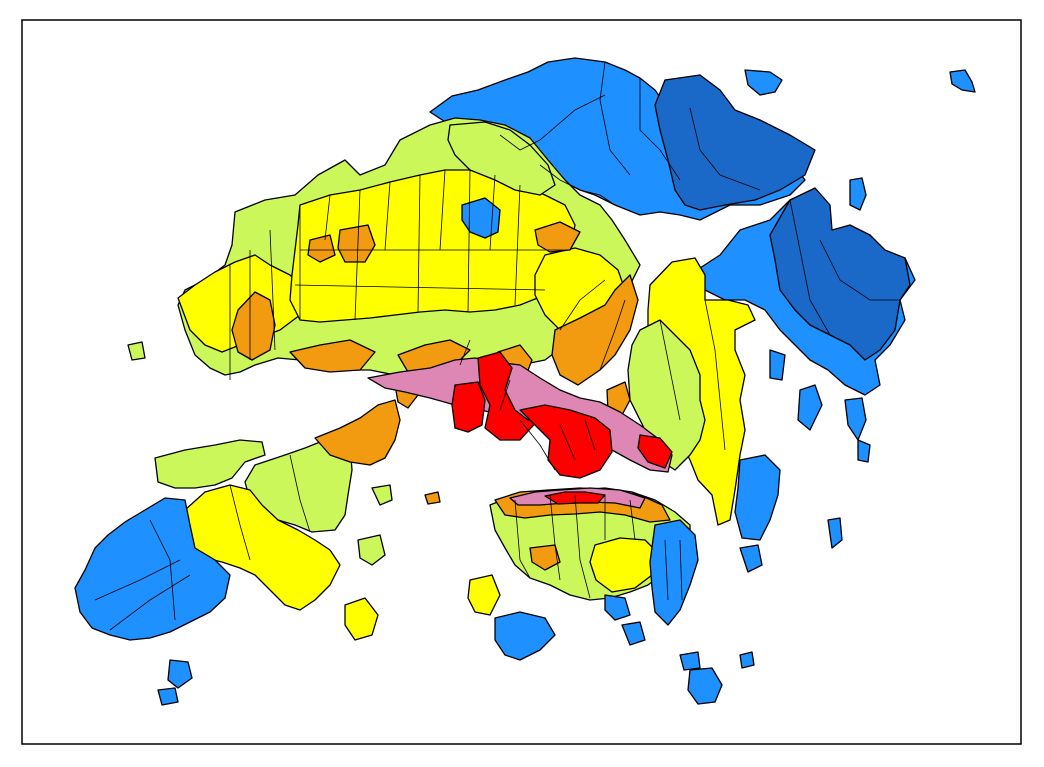 The image size is (1044, 767). What do you see at coordinates (253, 326) in the screenshot?
I see `region-orange-tuenmun` at bounding box center [253, 326].